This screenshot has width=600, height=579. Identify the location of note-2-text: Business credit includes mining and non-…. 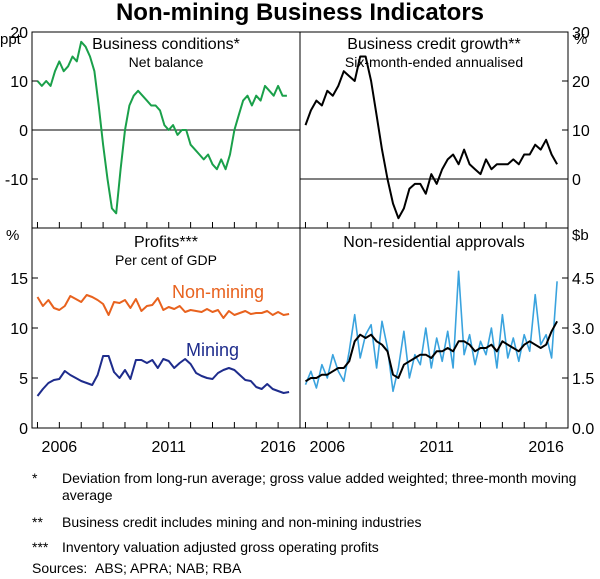
(242, 522).